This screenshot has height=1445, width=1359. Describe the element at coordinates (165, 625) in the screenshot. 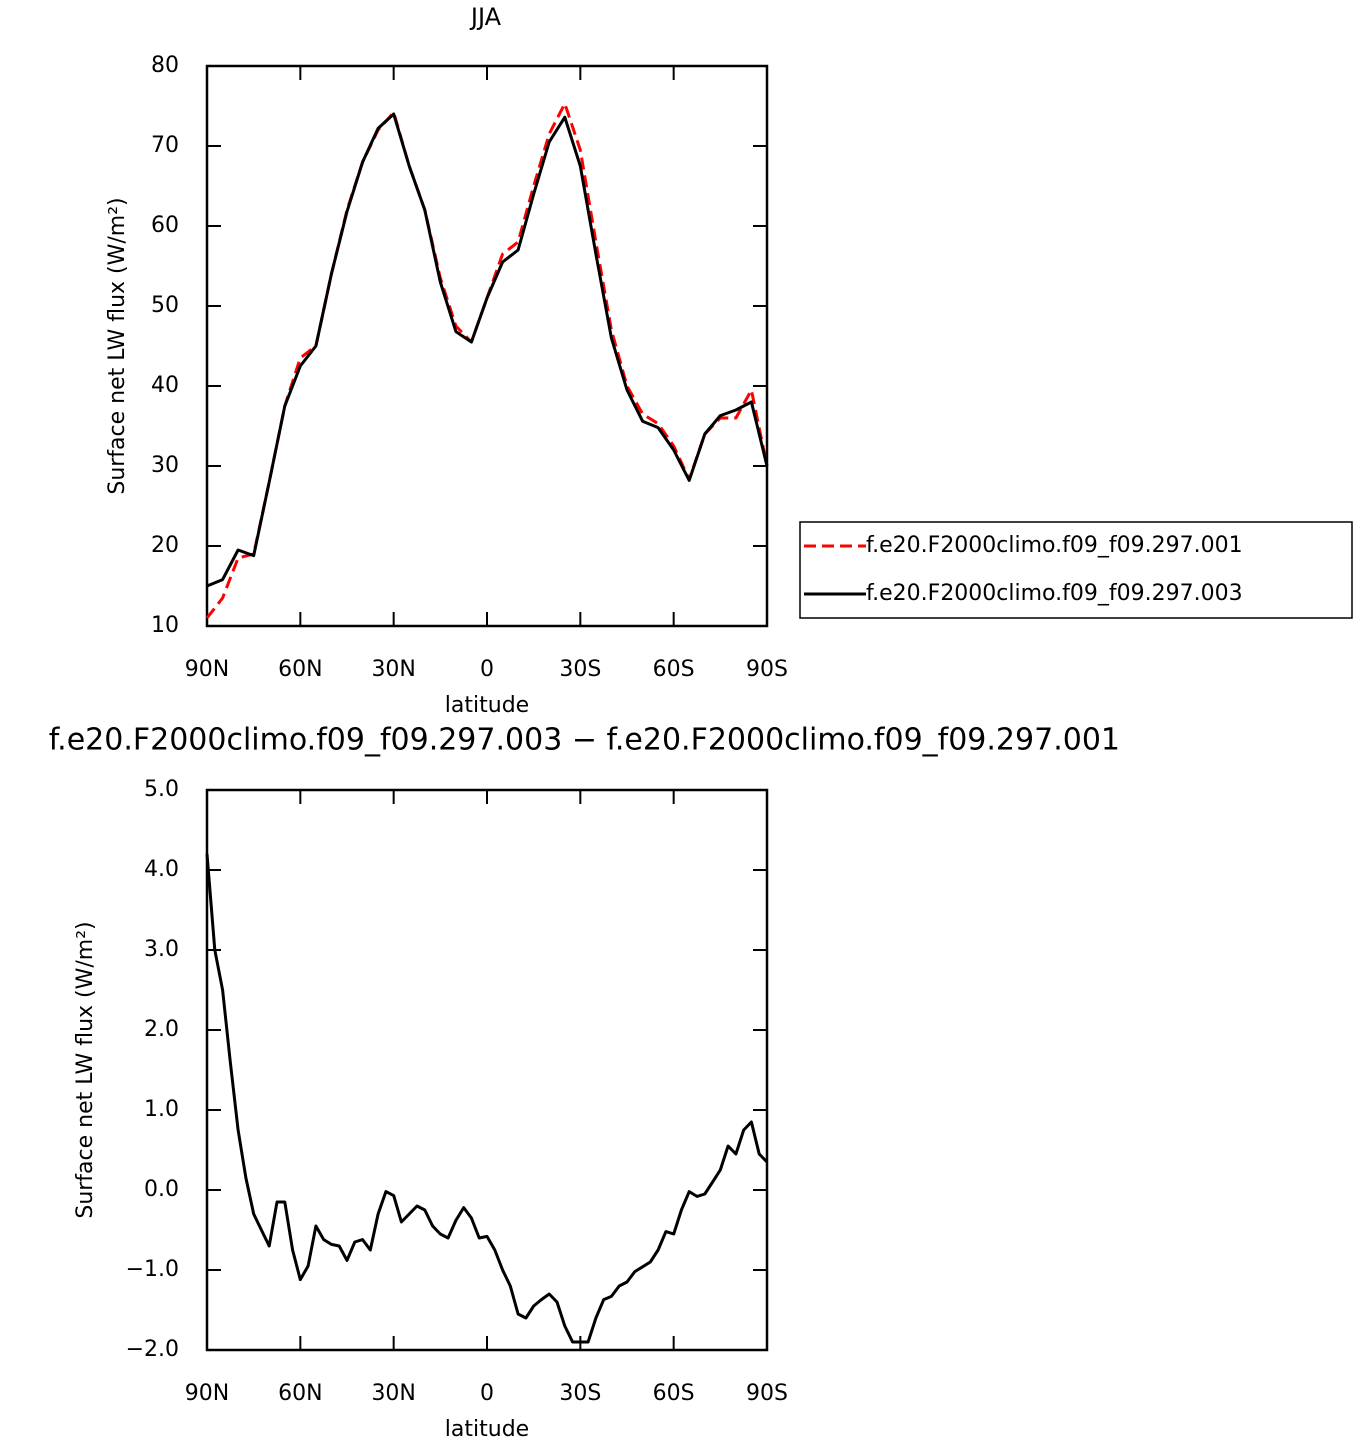

I see `y-tick-label: 10` at that location.